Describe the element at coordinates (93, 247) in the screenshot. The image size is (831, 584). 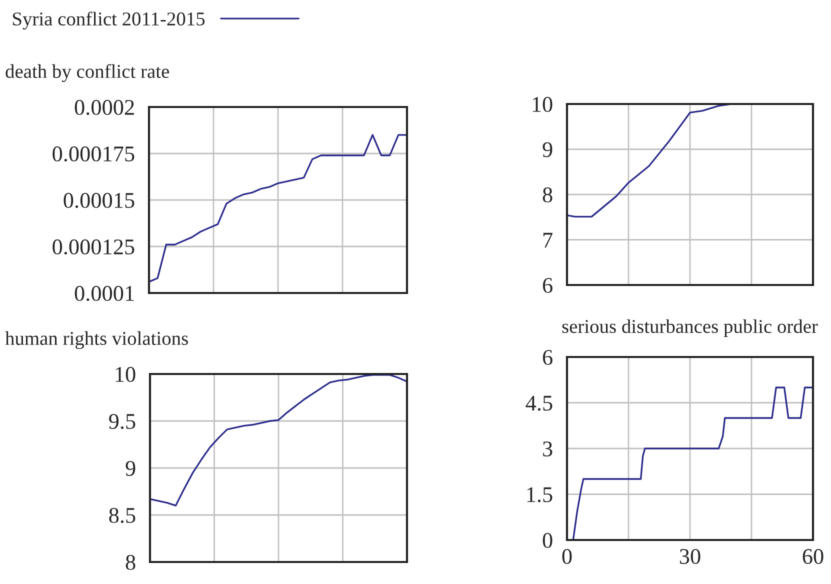
I see `y-tick-label: 0.000125` at that location.